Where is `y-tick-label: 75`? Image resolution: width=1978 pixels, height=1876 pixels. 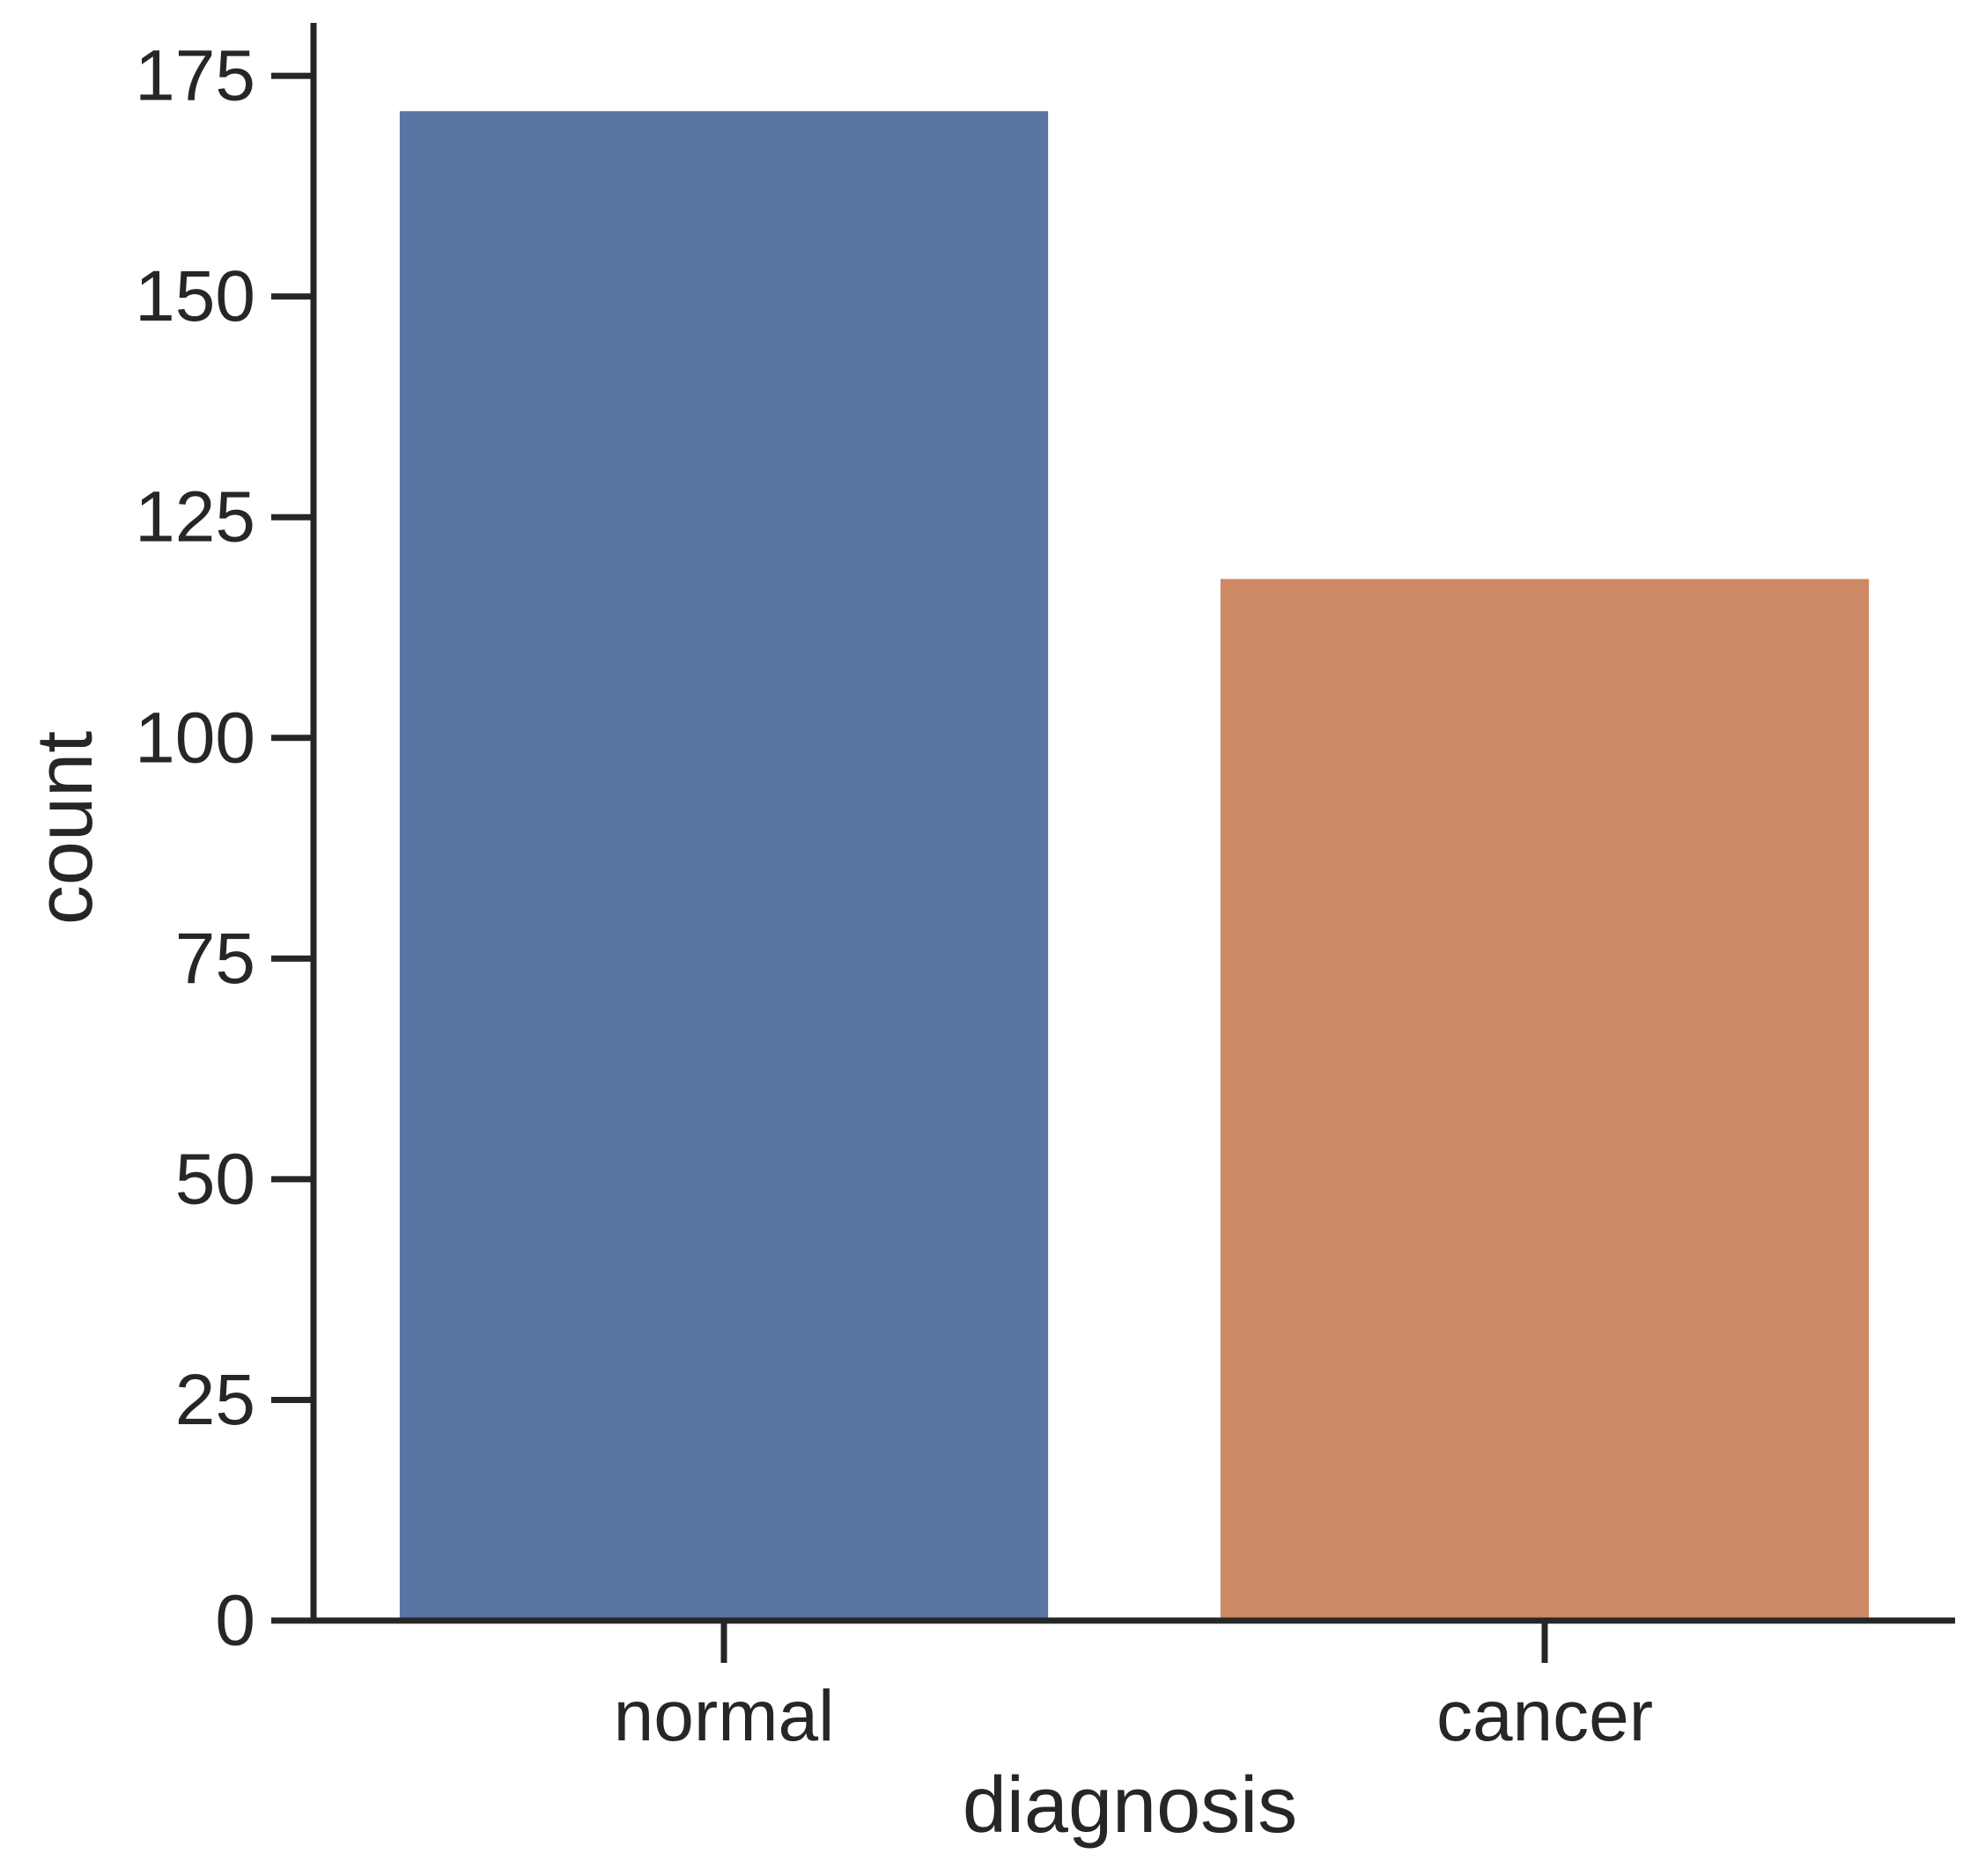
y-tick-label: 75 is located at coordinates (215, 959).